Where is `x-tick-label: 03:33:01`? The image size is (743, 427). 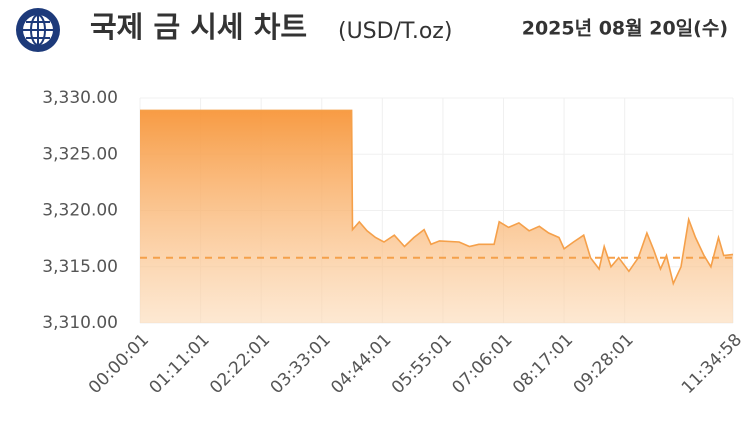 x-tick-label: 03:33:01 is located at coordinates (301, 364).